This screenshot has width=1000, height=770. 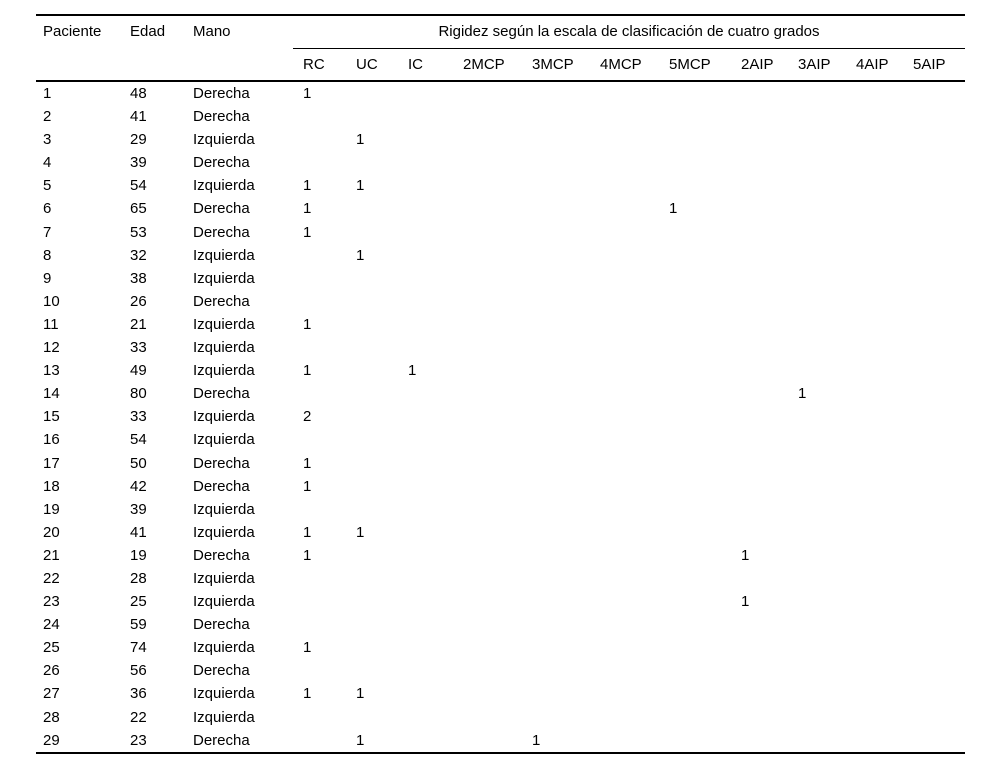 I want to click on age-cell: 25, so click(x=138, y=602).